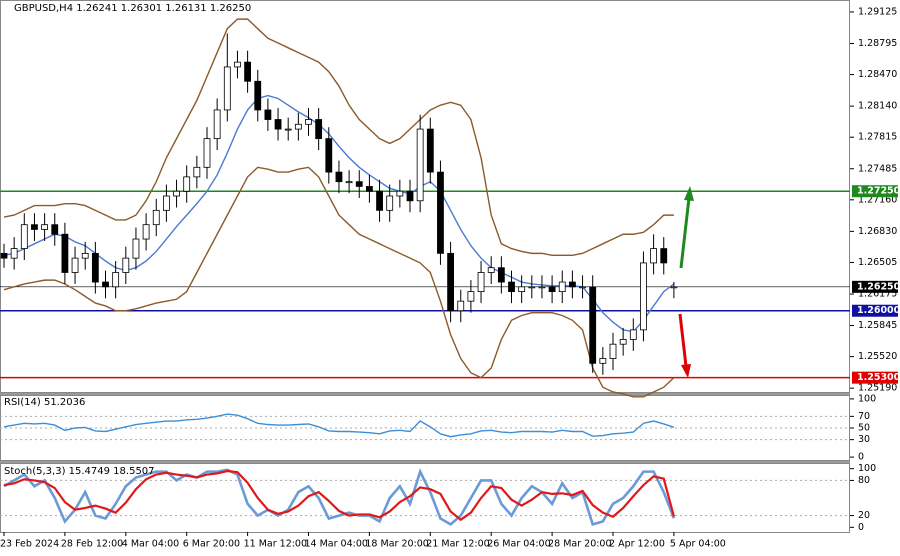 The image size is (900, 556). What do you see at coordinates (877, 356) in the screenshot?
I see `y-tick-label: 1.25520` at bounding box center [877, 356].